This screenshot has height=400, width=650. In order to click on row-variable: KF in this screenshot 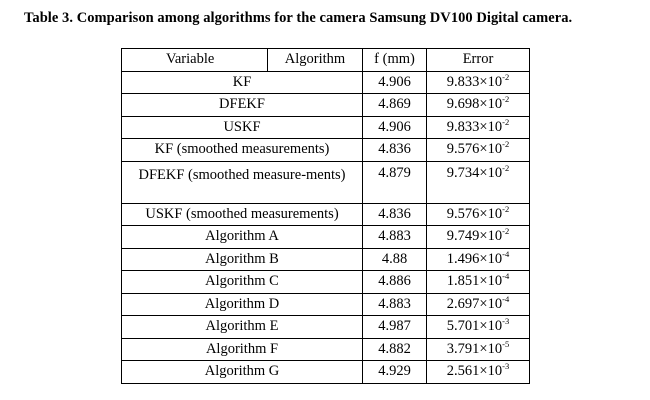, I will do `click(242, 82)`.